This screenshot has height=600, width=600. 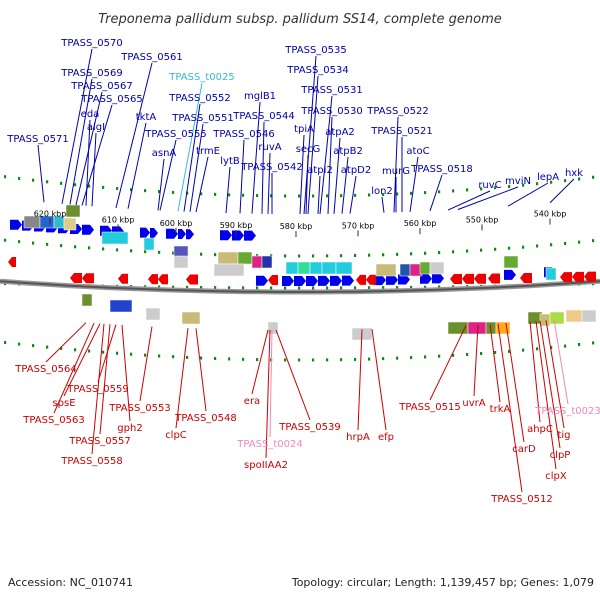 What do you see at coordinates (331, 90) in the screenshot?
I see `top-gene-label: TPASS_0531` at bounding box center [331, 90].